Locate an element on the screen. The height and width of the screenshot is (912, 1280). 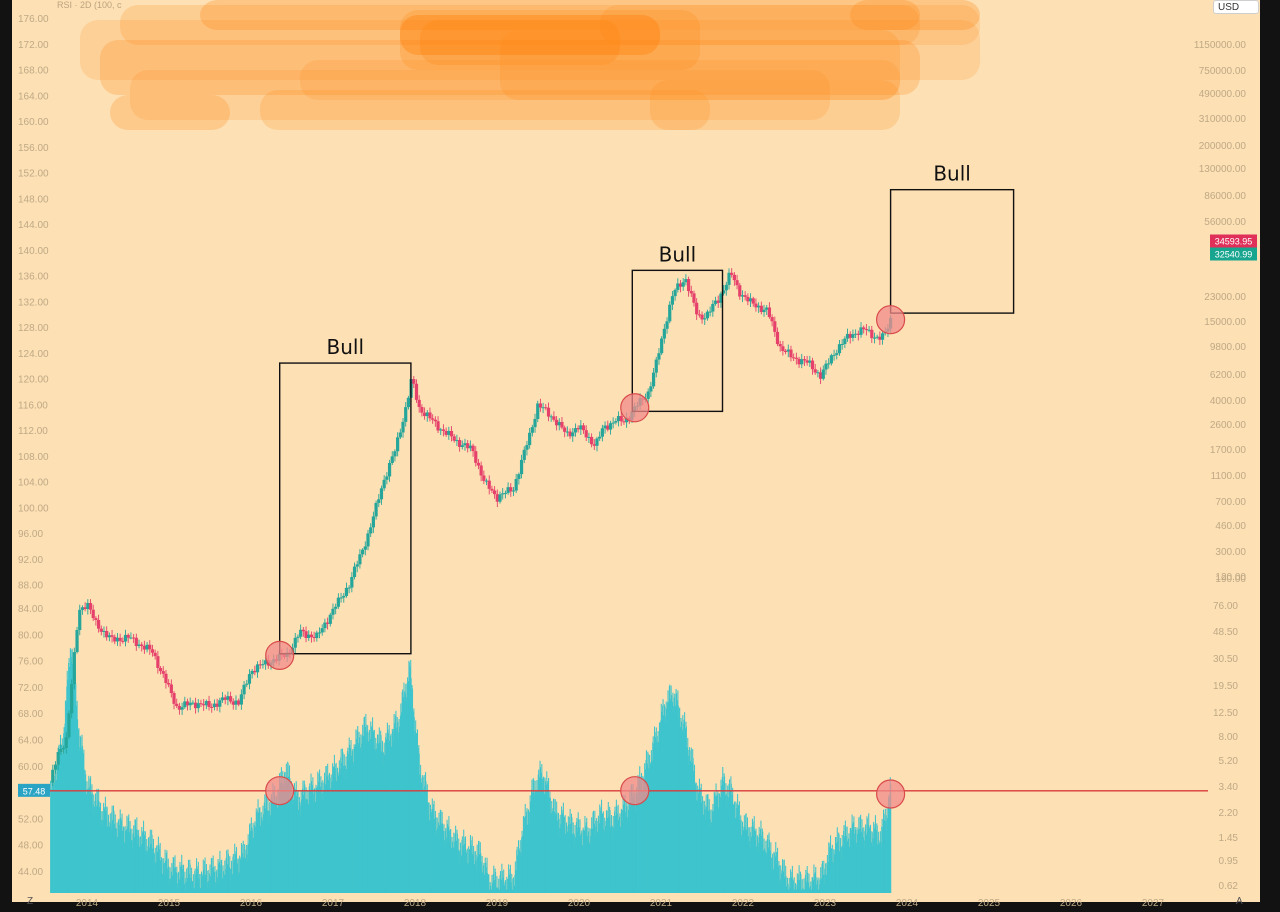
left-rsi-tick: 72.00 is located at coordinates (30, 688).